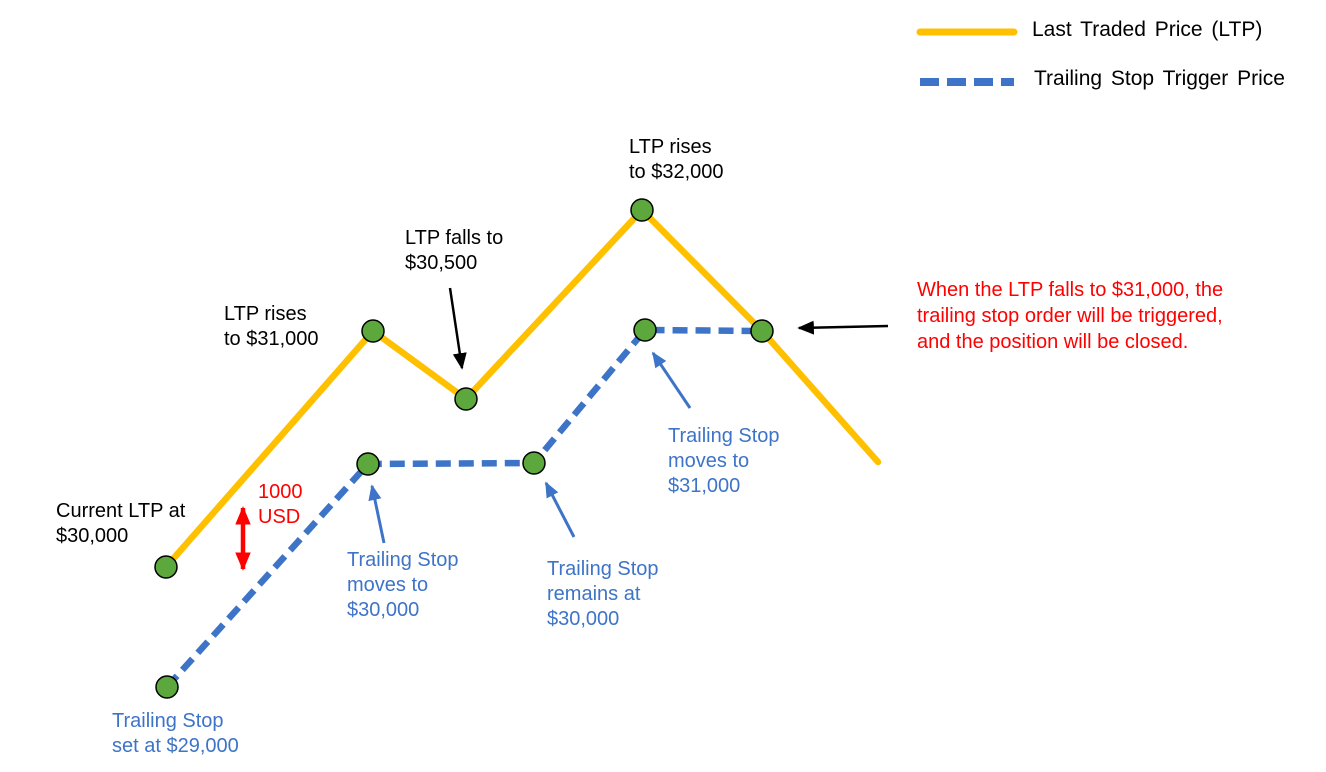 The image size is (1326, 772). Describe the element at coordinates (454, 251) in the screenshot. I see `ltp-falls-305k-label: LTP falls to $30,500` at that location.